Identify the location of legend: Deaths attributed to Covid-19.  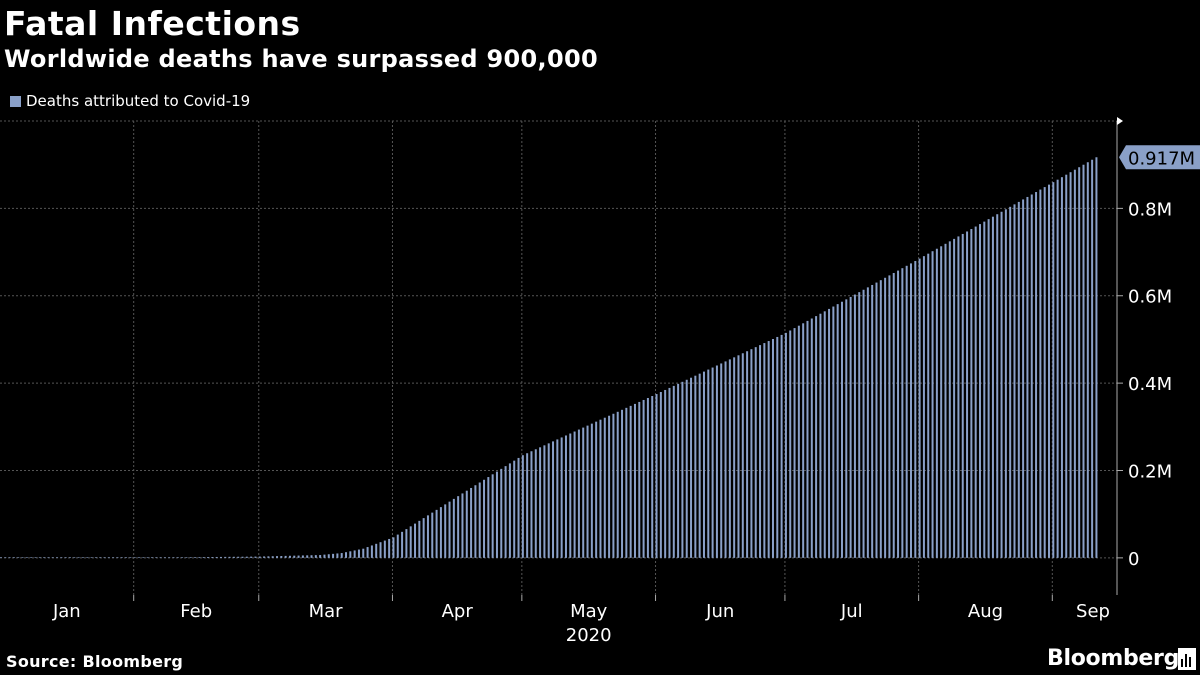
(130, 101).